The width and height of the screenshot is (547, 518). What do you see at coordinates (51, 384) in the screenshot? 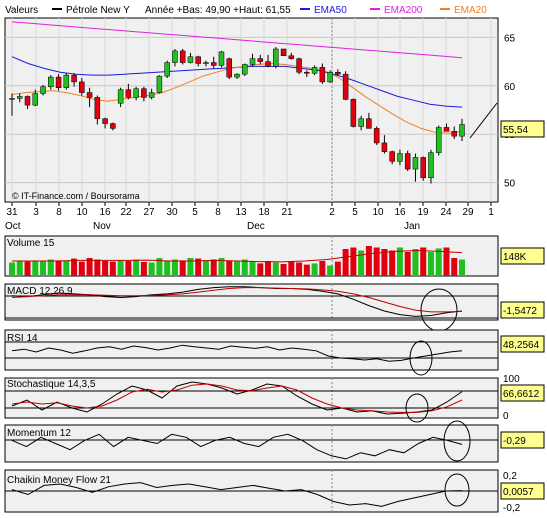
I see `stochastic-title: Stochastique 14,3,5` at bounding box center [51, 384].